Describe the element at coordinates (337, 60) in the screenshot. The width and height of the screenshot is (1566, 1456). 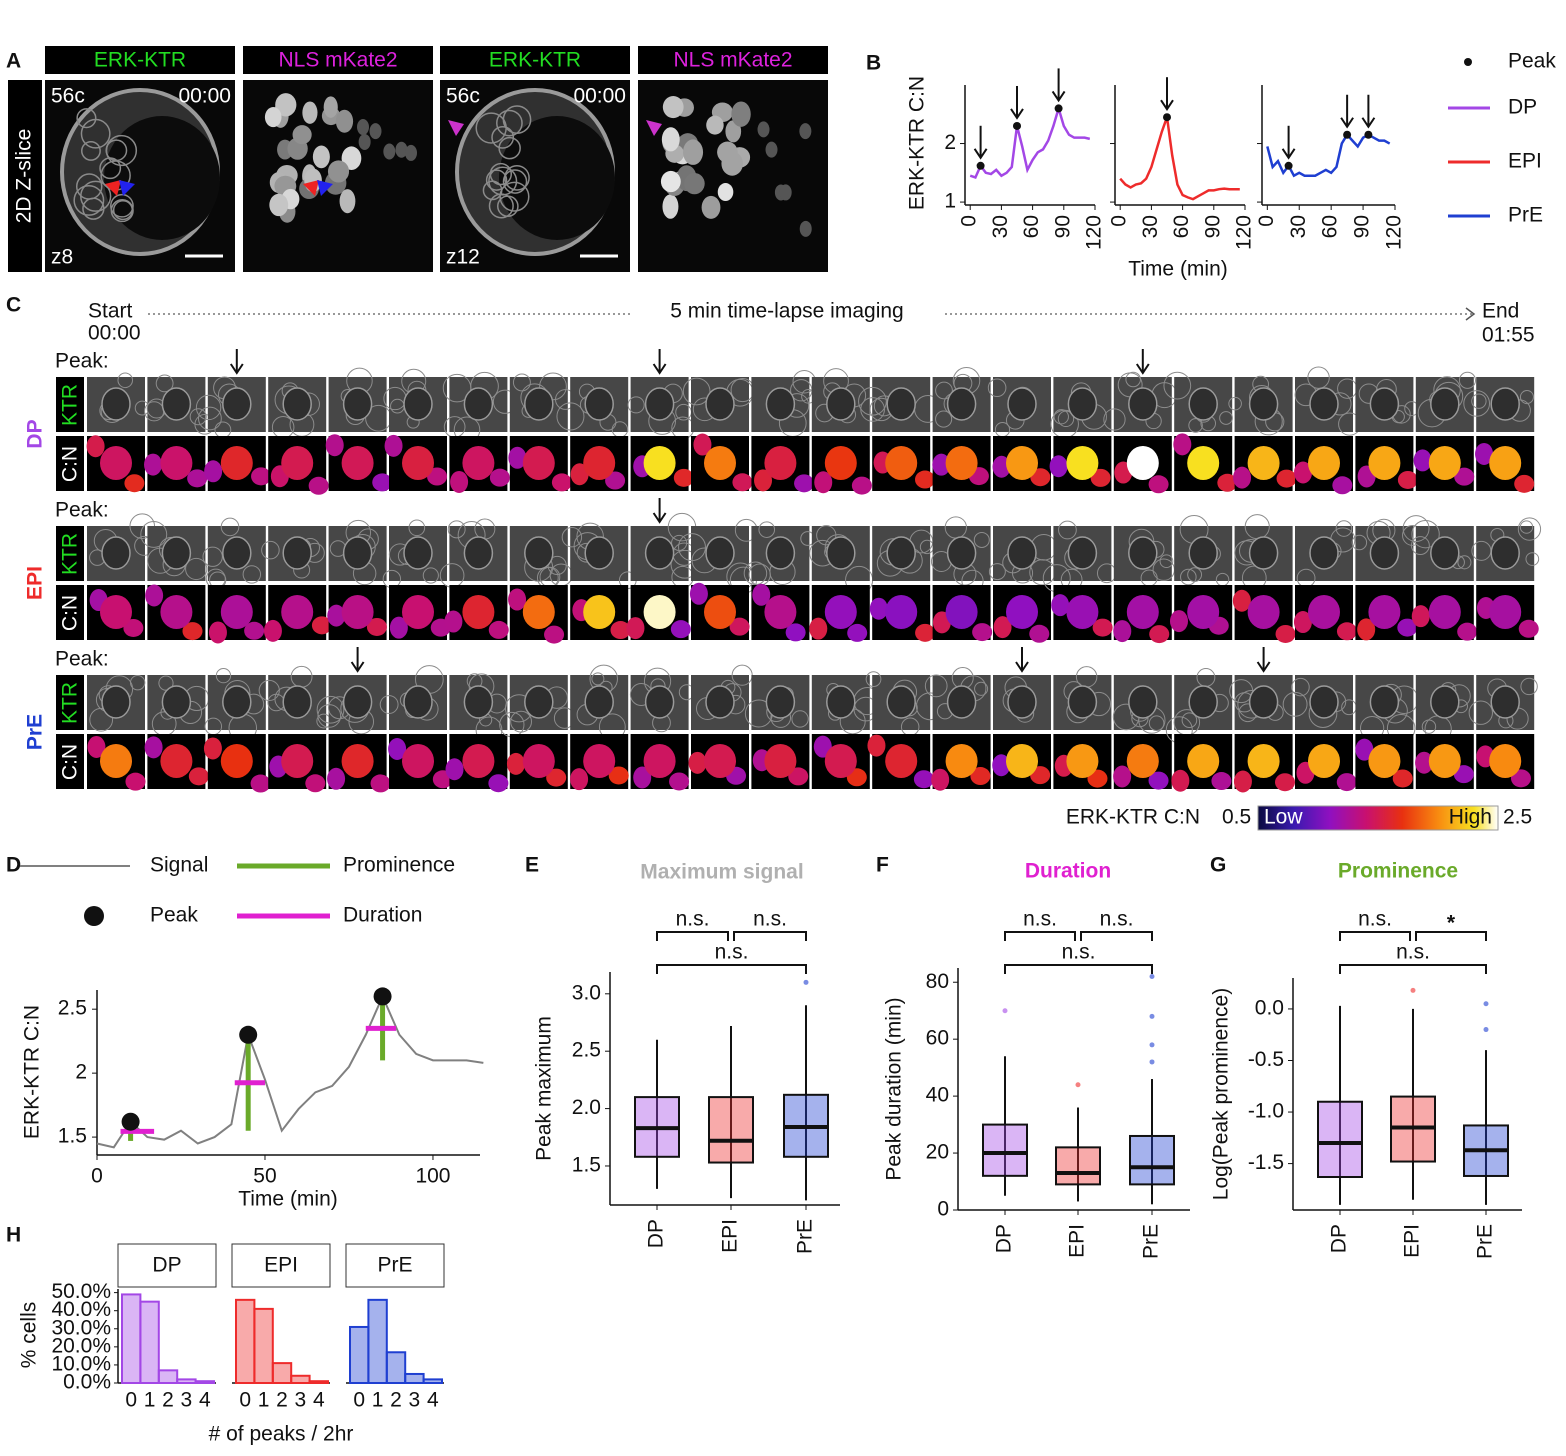
I see `channel-label: NLS mKate2` at that location.